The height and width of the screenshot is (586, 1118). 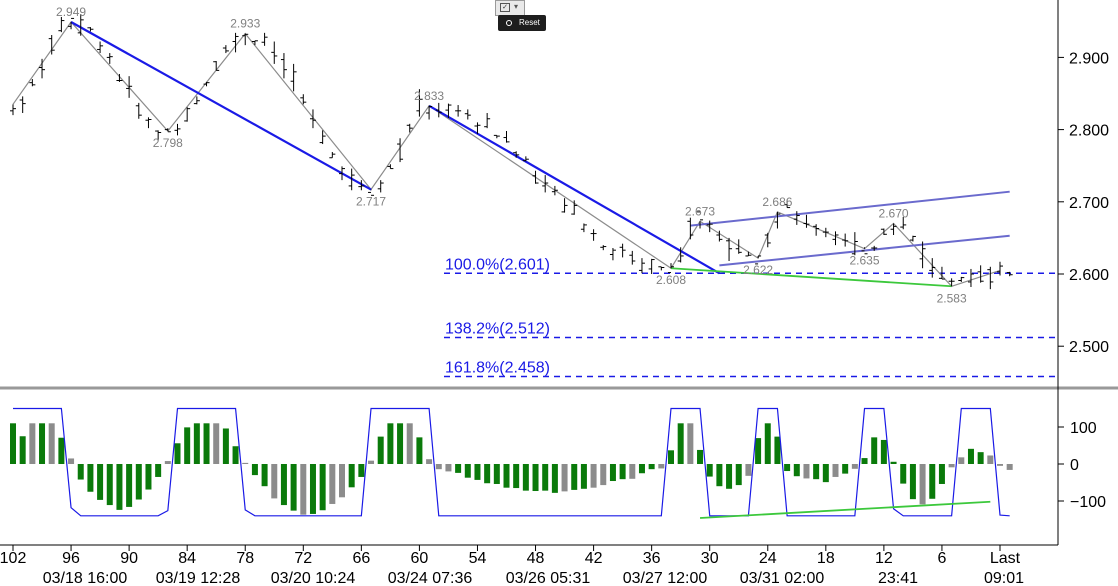 I want to click on chart-toolbar: ✓ ▾, so click(x=510, y=8).